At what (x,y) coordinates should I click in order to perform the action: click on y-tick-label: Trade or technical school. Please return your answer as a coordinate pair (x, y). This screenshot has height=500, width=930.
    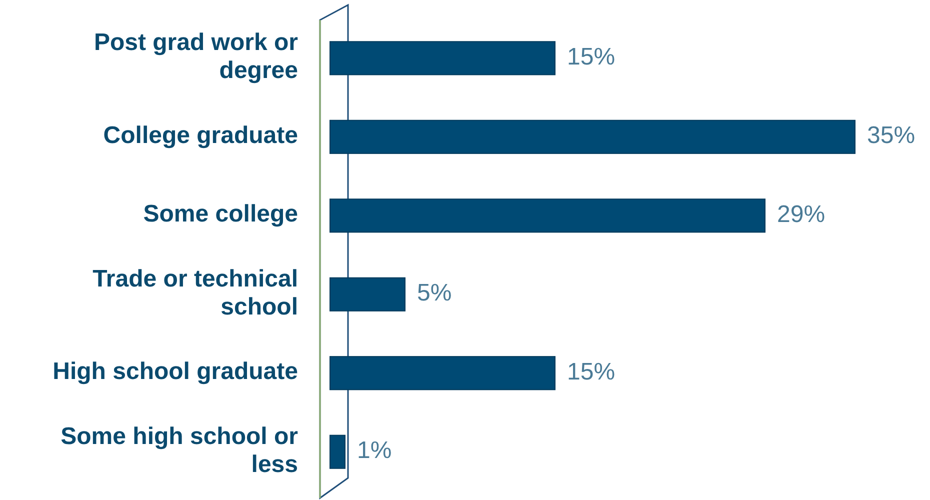
    Looking at the image, I should click on (195, 293).